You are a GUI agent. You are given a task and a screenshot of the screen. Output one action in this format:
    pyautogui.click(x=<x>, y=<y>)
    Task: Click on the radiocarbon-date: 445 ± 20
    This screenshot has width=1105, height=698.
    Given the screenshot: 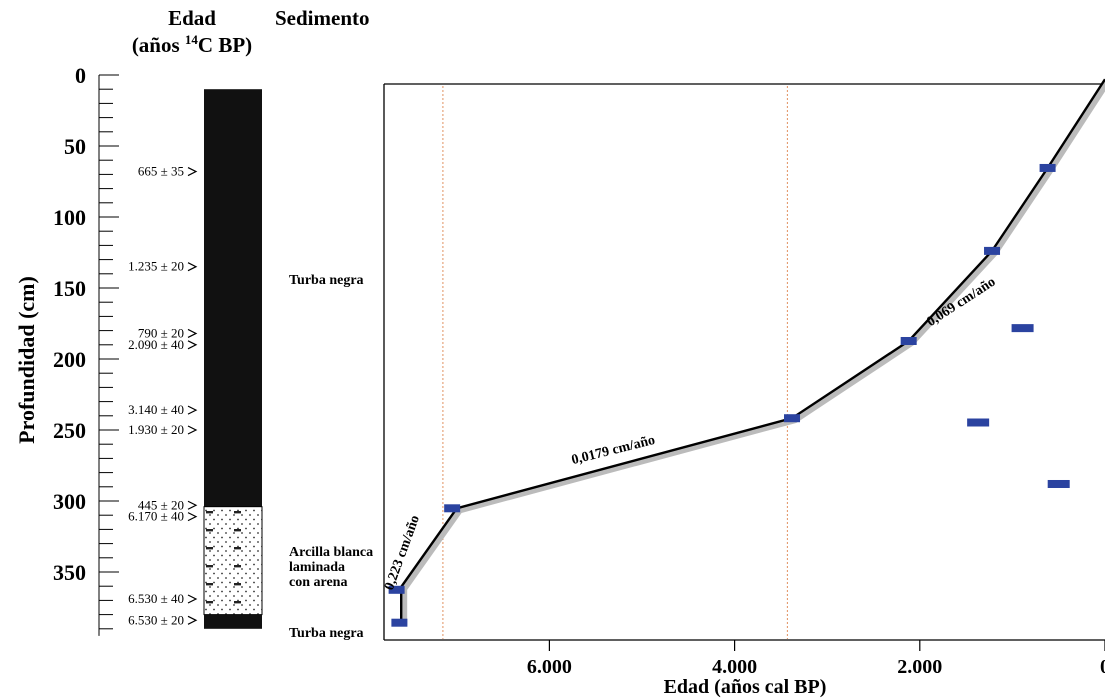 What is the action you would take?
    pyautogui.click(x=161, y=504)
    